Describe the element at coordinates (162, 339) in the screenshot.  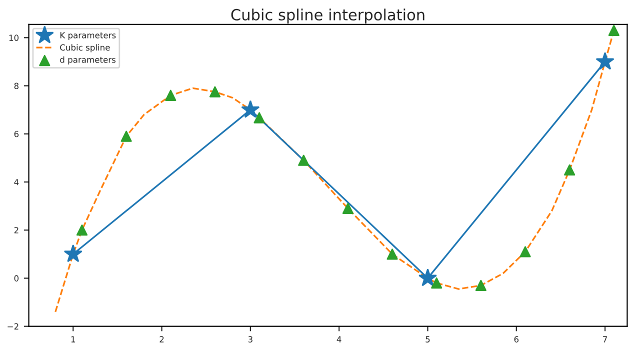
I see `x-tick-label: 2` at that location.